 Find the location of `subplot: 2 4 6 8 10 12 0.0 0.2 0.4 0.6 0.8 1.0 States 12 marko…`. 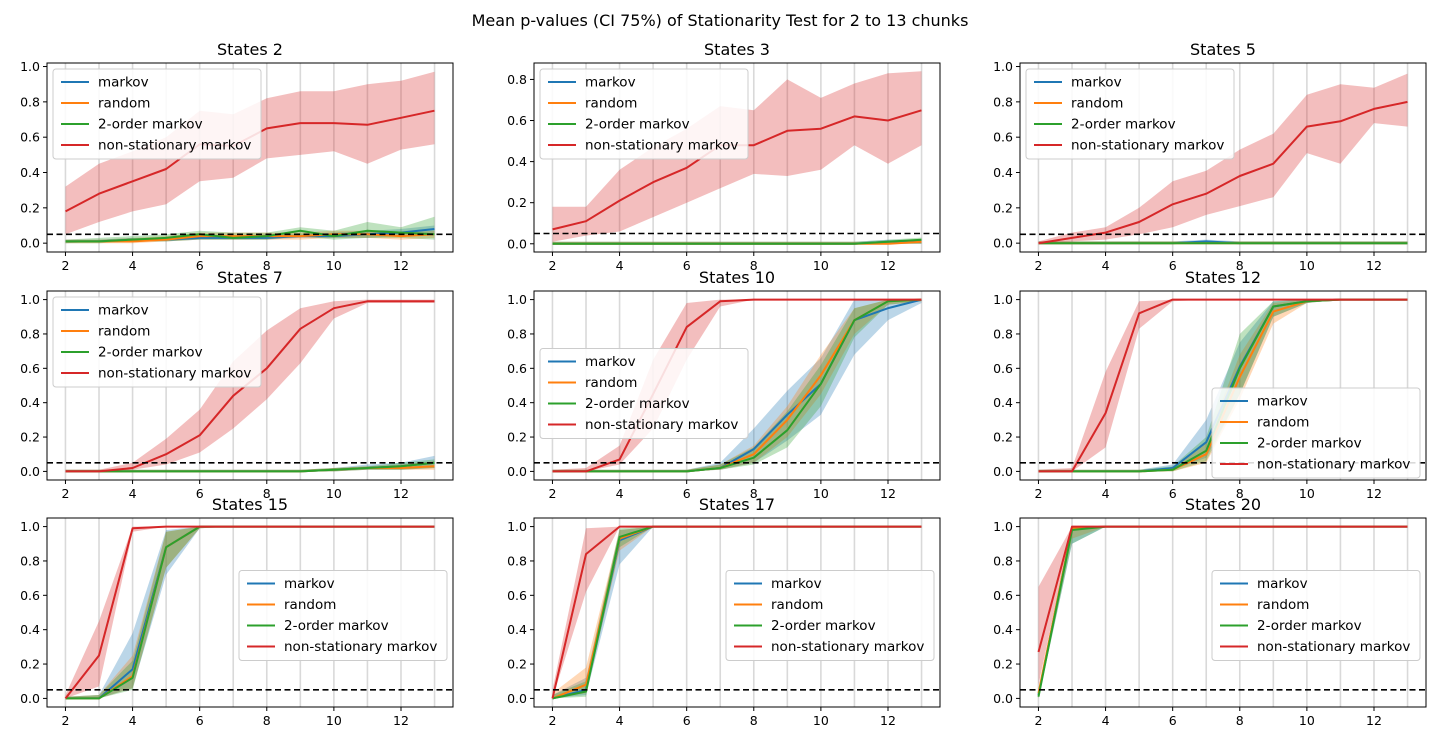

subplot: 2 4 6 8 10 12 0.0 0.2 0.4 0.6 0.8 1.0 States 12 marko… is located at coordinates (1210, 384).